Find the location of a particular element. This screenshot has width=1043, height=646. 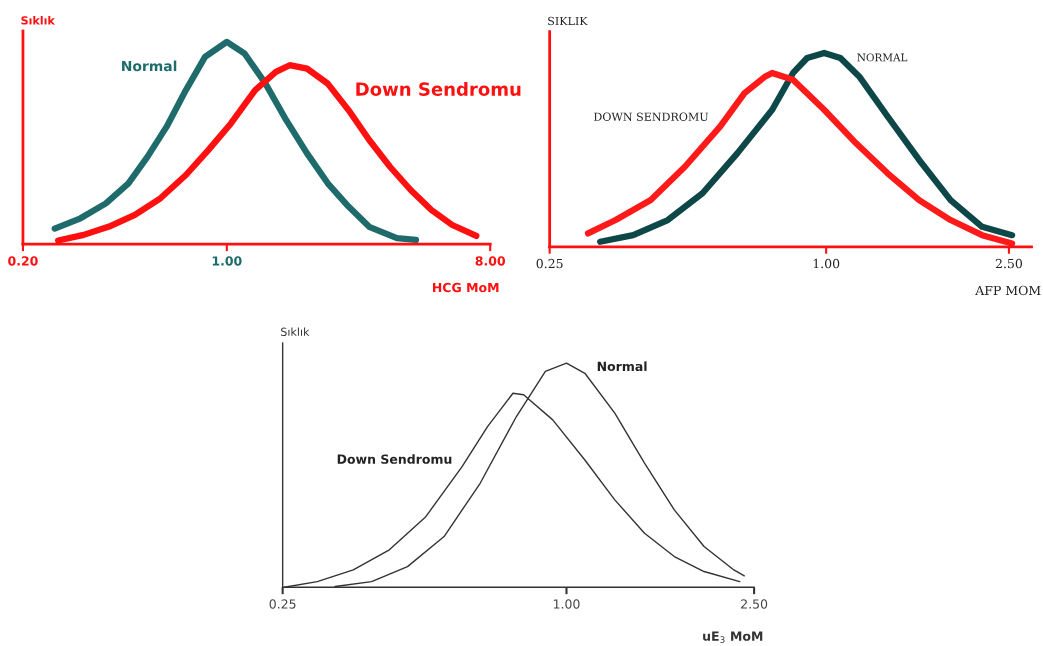

x-tick-label: 8.00 is located at coordinates (490, 261).